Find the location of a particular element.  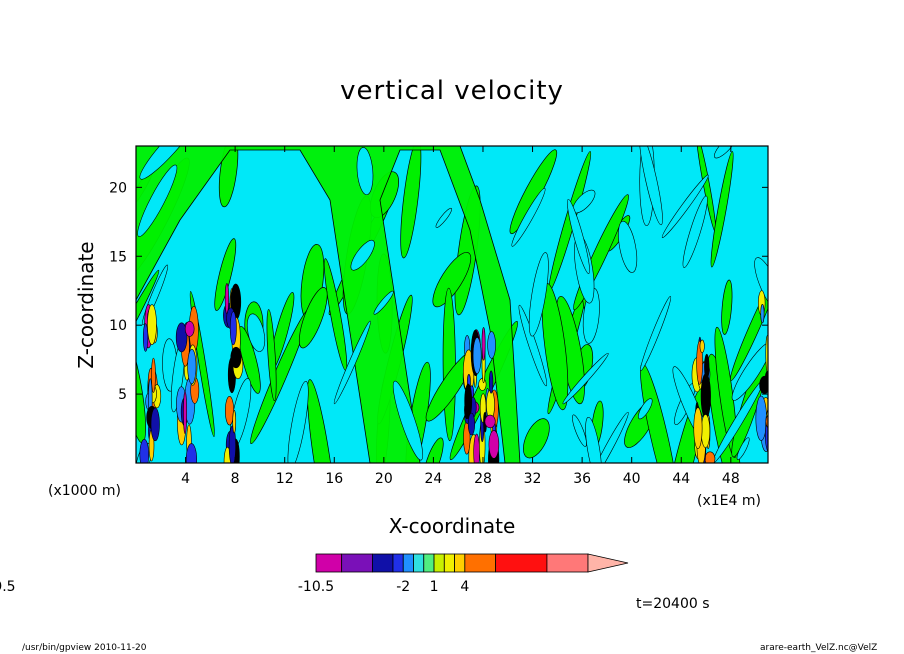

y-axis-label: Z-coordinate is located at coordinates (86, 305).